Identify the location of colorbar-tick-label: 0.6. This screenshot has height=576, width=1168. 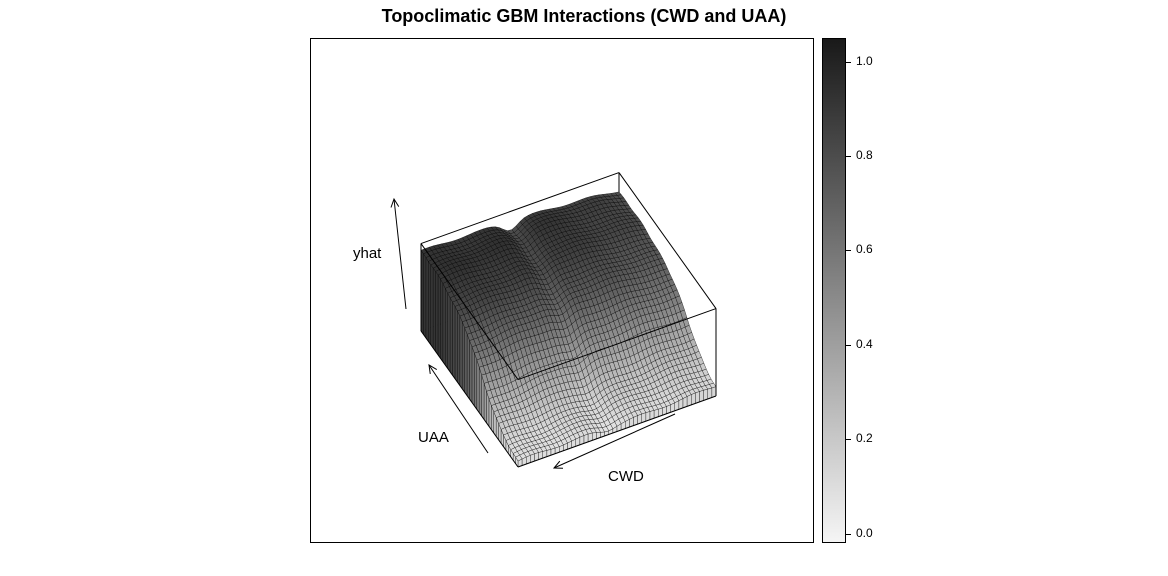
(864, 249).